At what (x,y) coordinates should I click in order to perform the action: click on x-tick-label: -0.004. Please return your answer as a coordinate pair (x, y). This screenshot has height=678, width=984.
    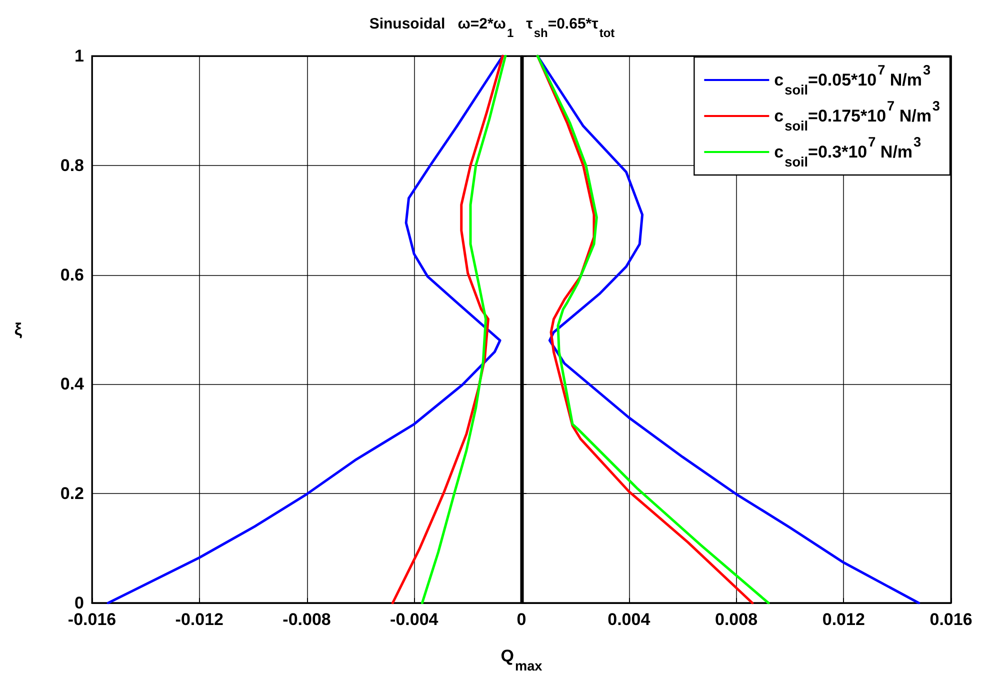
    Looking at the image, I should click on (414, 619).